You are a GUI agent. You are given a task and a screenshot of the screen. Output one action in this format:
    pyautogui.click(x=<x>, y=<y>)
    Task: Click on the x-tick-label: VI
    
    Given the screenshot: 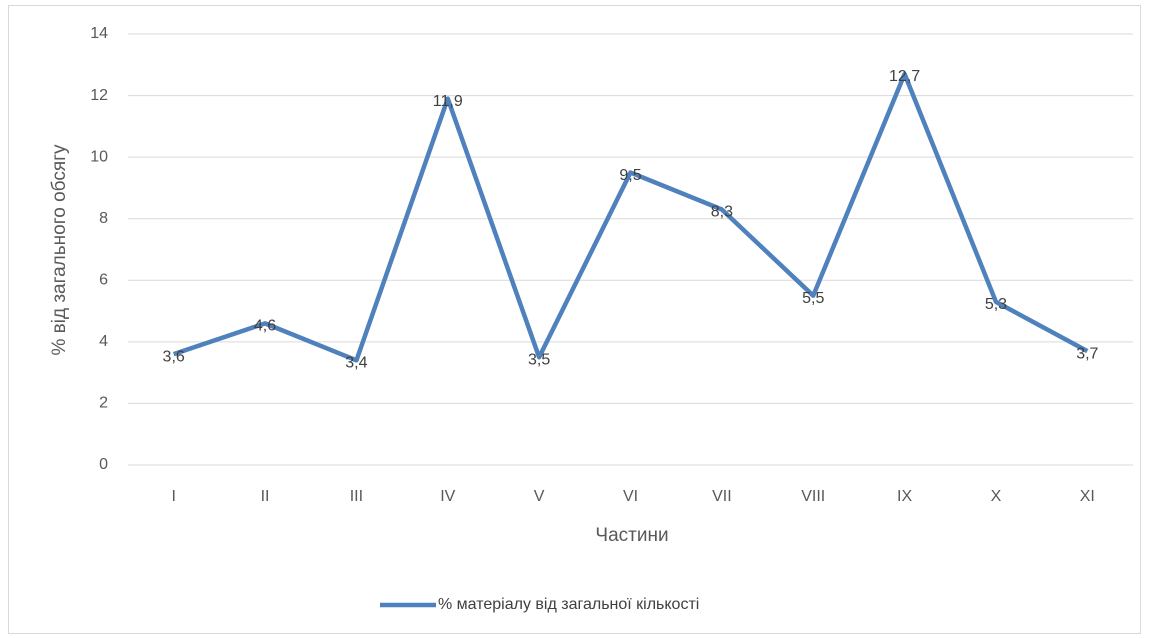 What is the action you would take?
    pyautogui.click(x=630, y=496)
    